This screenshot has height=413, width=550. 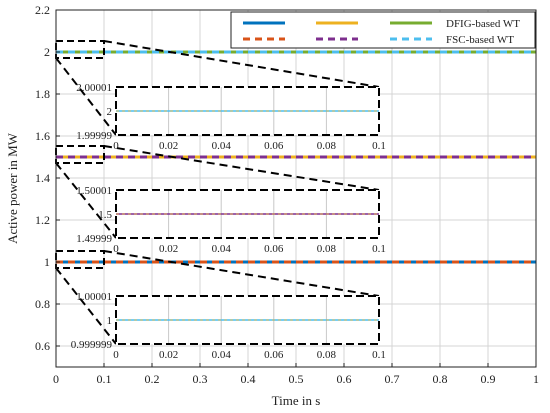 I want to click on legend-box, so click(x=383, y=30).